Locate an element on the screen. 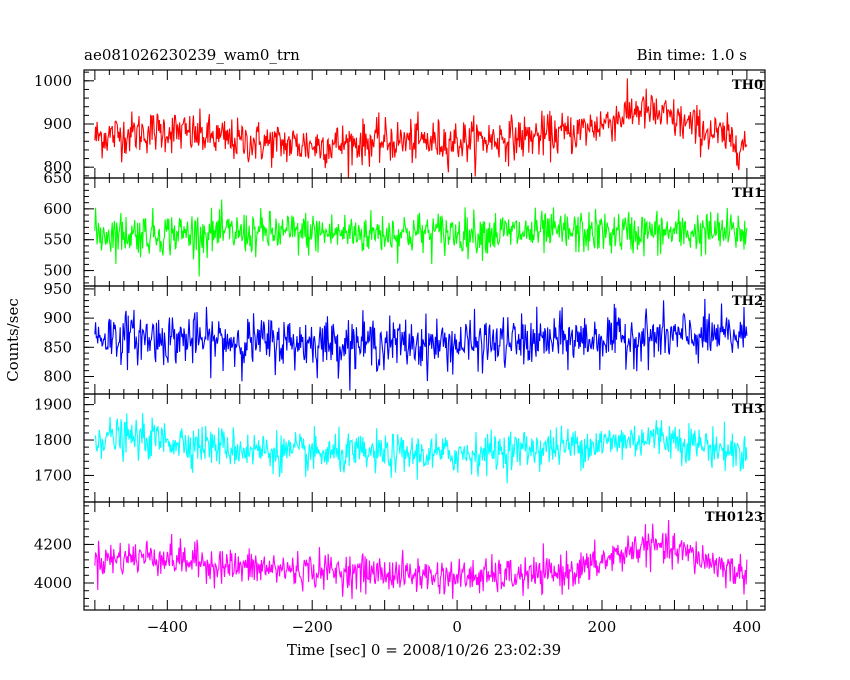 The height and width of the screenshot is (680, 850). series-line-th3 is located at coordinates (421, 448).